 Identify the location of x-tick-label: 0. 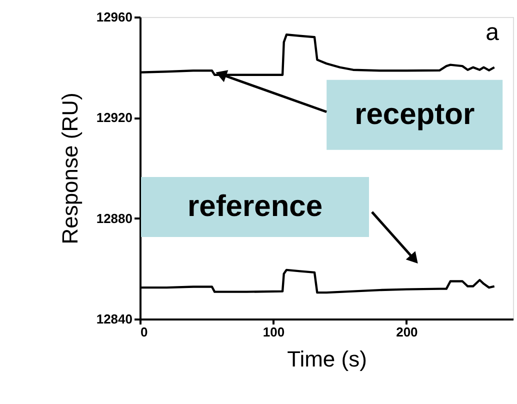
(144, 332).